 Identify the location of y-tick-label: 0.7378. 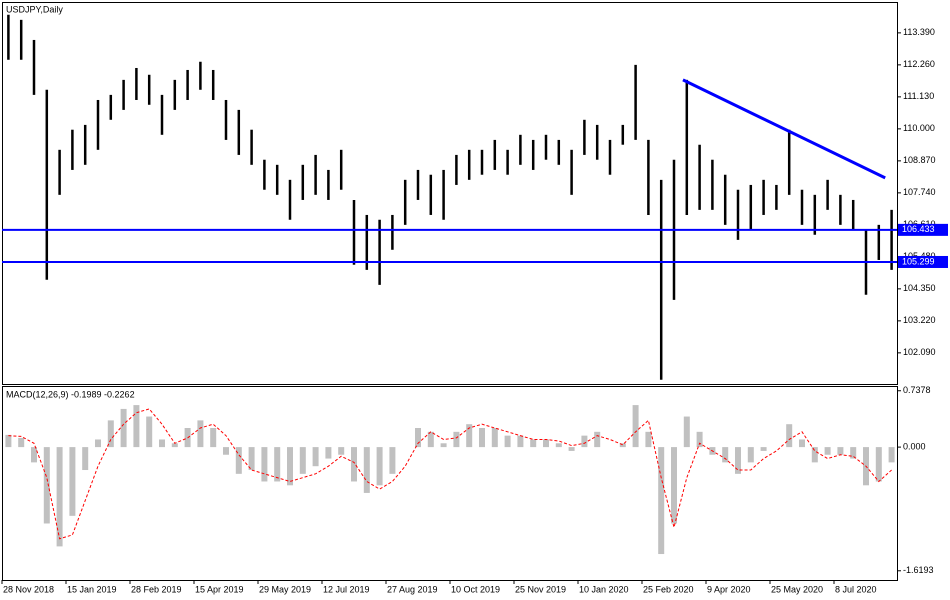
(917, 390).